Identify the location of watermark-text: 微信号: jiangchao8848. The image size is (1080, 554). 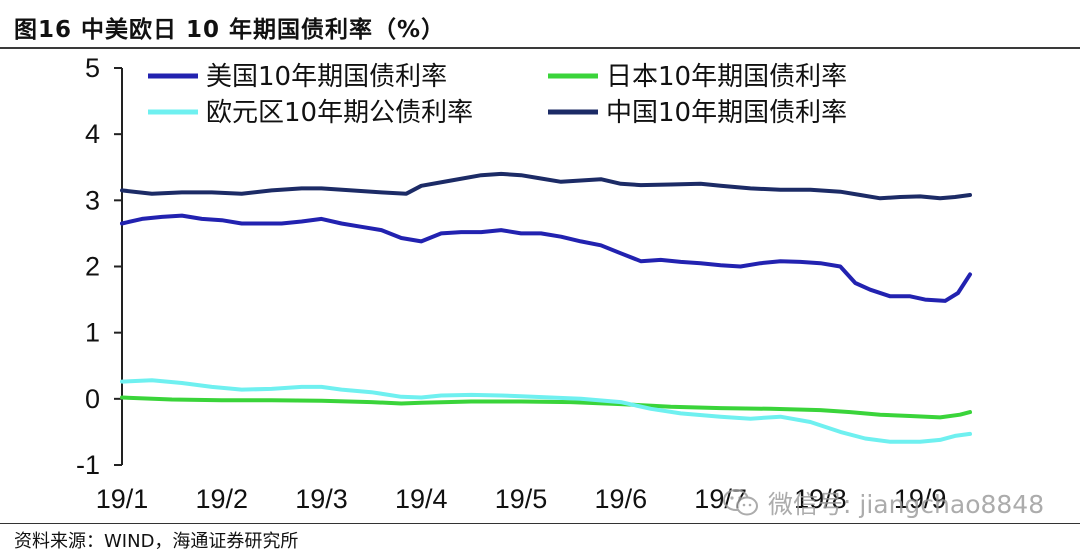
(906, 504).